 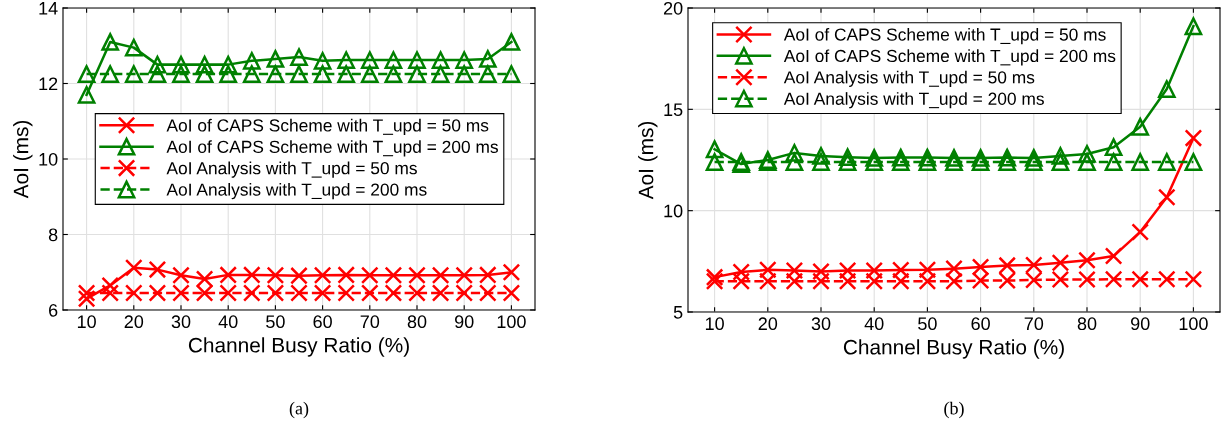 What do you see at coordinates (53, 235) in the screenshot?
I see `y-tick-label: 8` at bounding box center [53, 235].